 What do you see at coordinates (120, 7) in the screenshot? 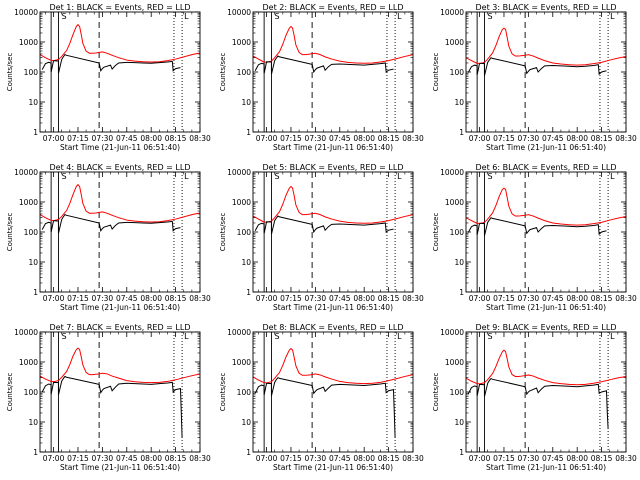
I see `chart-title: Det 1: BLACK = Events, RED = LLD` at bounding box center [120, 7].